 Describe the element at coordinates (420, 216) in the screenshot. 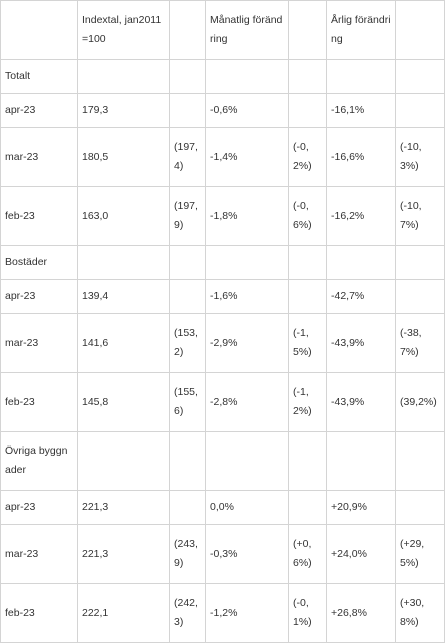

I see `table-cell: (-10,7%)` at that location.